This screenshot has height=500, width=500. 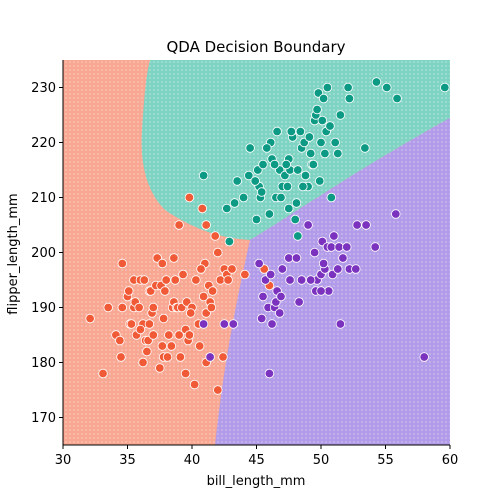 I want to click on y-axis-label: flipper_length_mm, so click(x=13, y=253).